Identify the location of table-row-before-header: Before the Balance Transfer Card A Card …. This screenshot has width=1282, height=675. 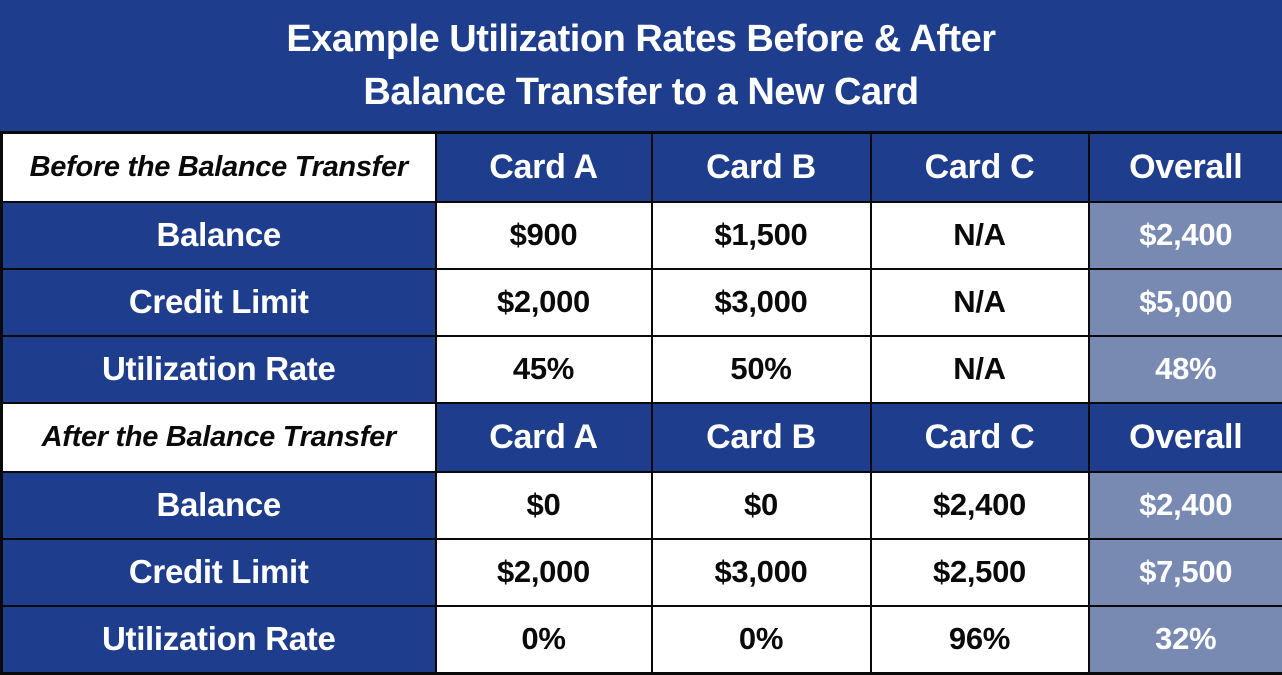
(641, 167).